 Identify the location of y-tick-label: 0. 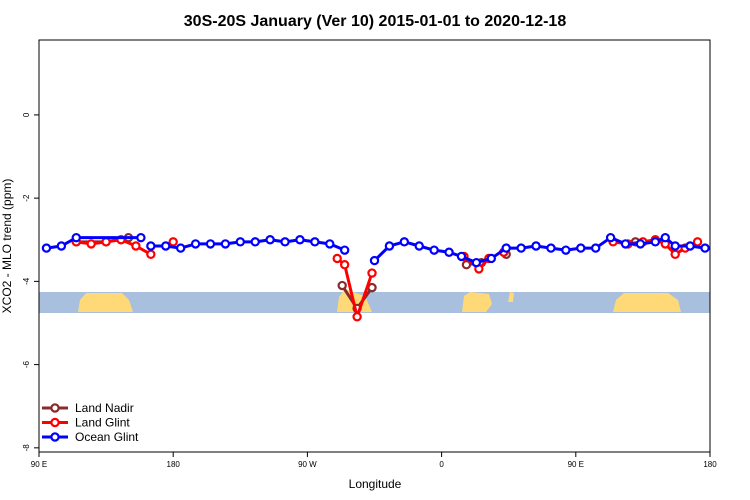
(26, 114).